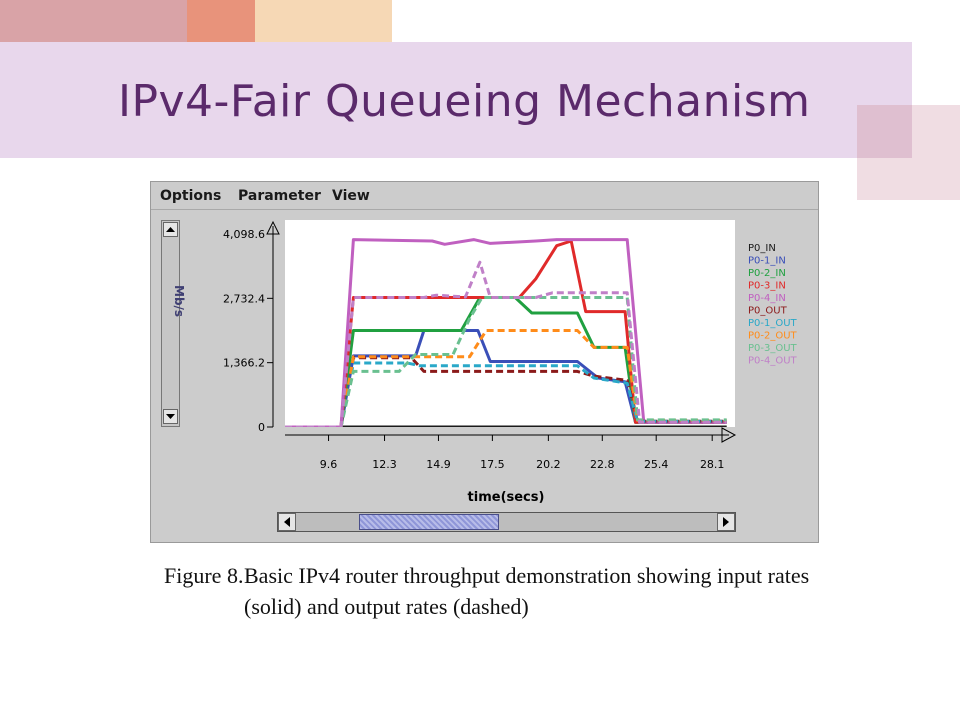 This screenshot has height=720, width=960. Describe the element at coordinates (244, 234) in the screenshot. I see `y-tick-label: 4,098.6` at that location.